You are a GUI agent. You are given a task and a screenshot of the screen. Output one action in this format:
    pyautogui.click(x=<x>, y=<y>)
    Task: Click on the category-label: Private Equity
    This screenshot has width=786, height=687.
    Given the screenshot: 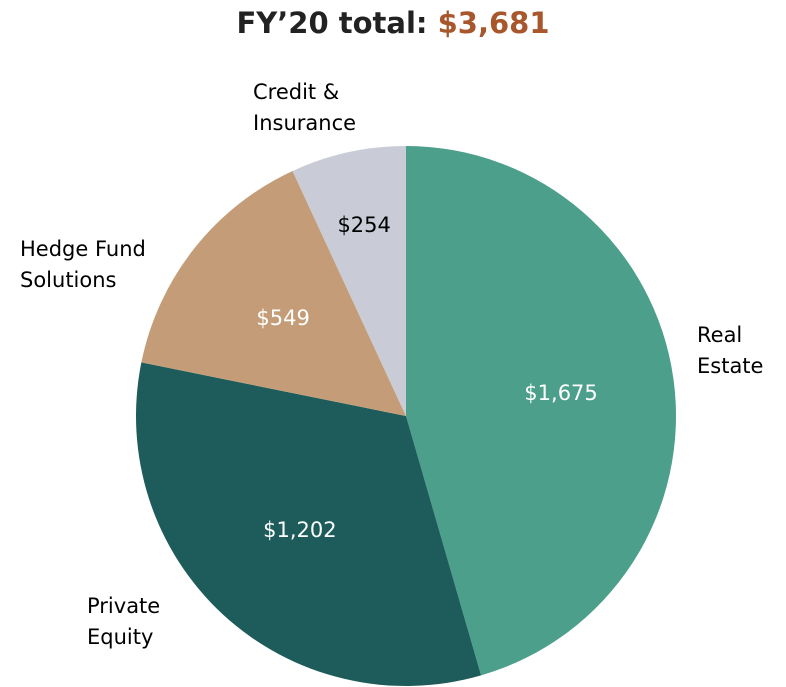 What is the action you would take?
    pyautogui.click(x=124, y=621)
    